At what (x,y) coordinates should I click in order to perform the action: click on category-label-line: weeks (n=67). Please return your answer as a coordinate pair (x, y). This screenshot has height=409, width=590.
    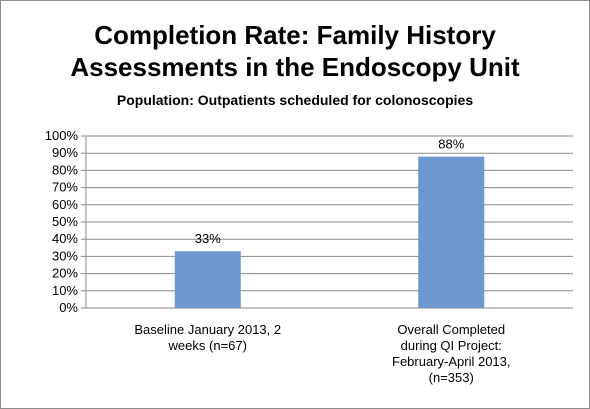
    Looking at the image, I should click on (207, 345).